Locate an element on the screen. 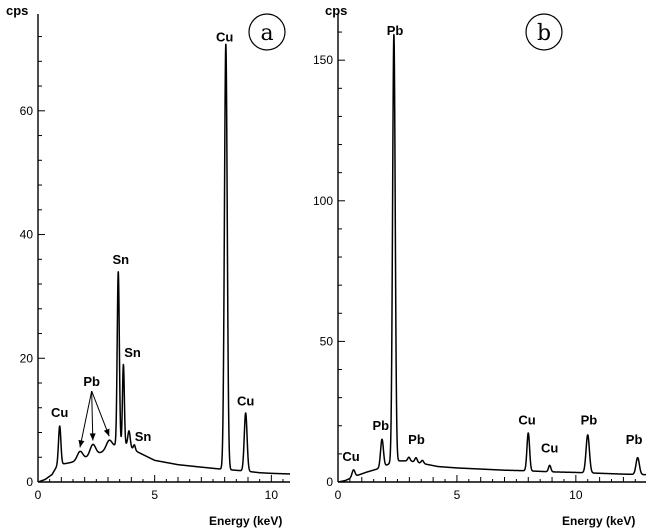  panel-a-y-tick-label: 0 is located at coordinates (29, 482).